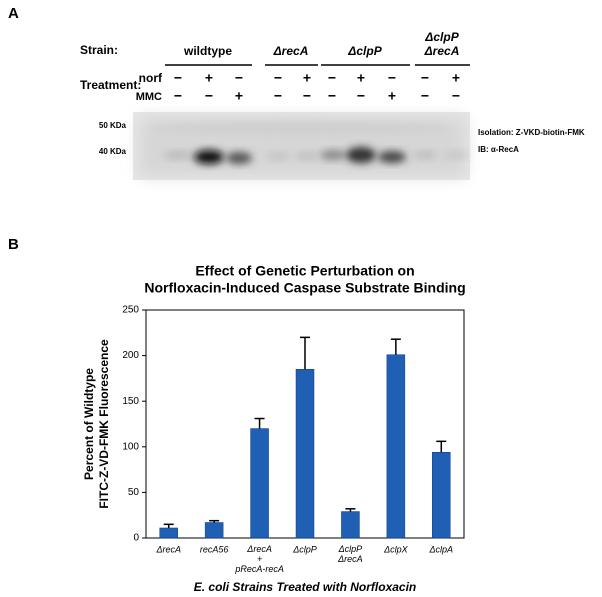 The height and width of the screenshot is (597, 602). I want to click on y-tick-label: 200, so click(130, 355).